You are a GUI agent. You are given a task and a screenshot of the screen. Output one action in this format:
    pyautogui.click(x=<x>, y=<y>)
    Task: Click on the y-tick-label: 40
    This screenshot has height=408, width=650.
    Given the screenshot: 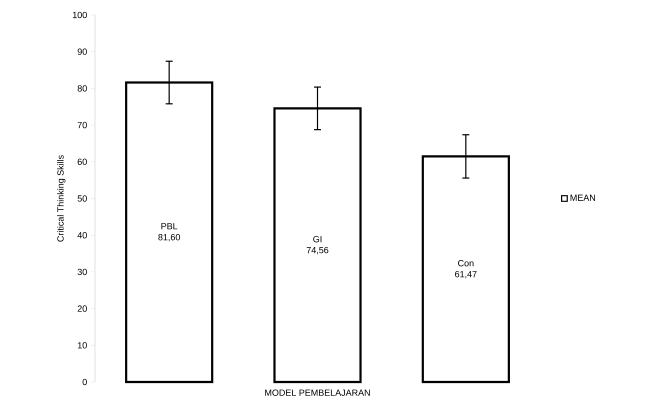 What is the action you would take?
    pyautogui.click(x=82, y=235)
    